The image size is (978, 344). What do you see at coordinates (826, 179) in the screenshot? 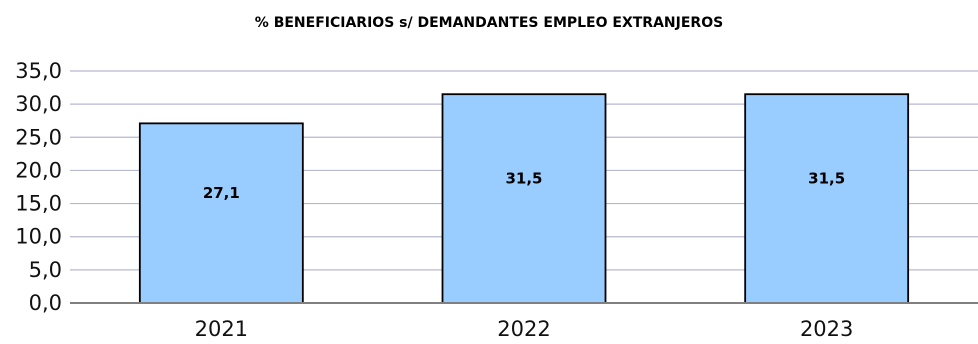
I see `data-label-2023: 31,5` at bounding box center [826, 179].